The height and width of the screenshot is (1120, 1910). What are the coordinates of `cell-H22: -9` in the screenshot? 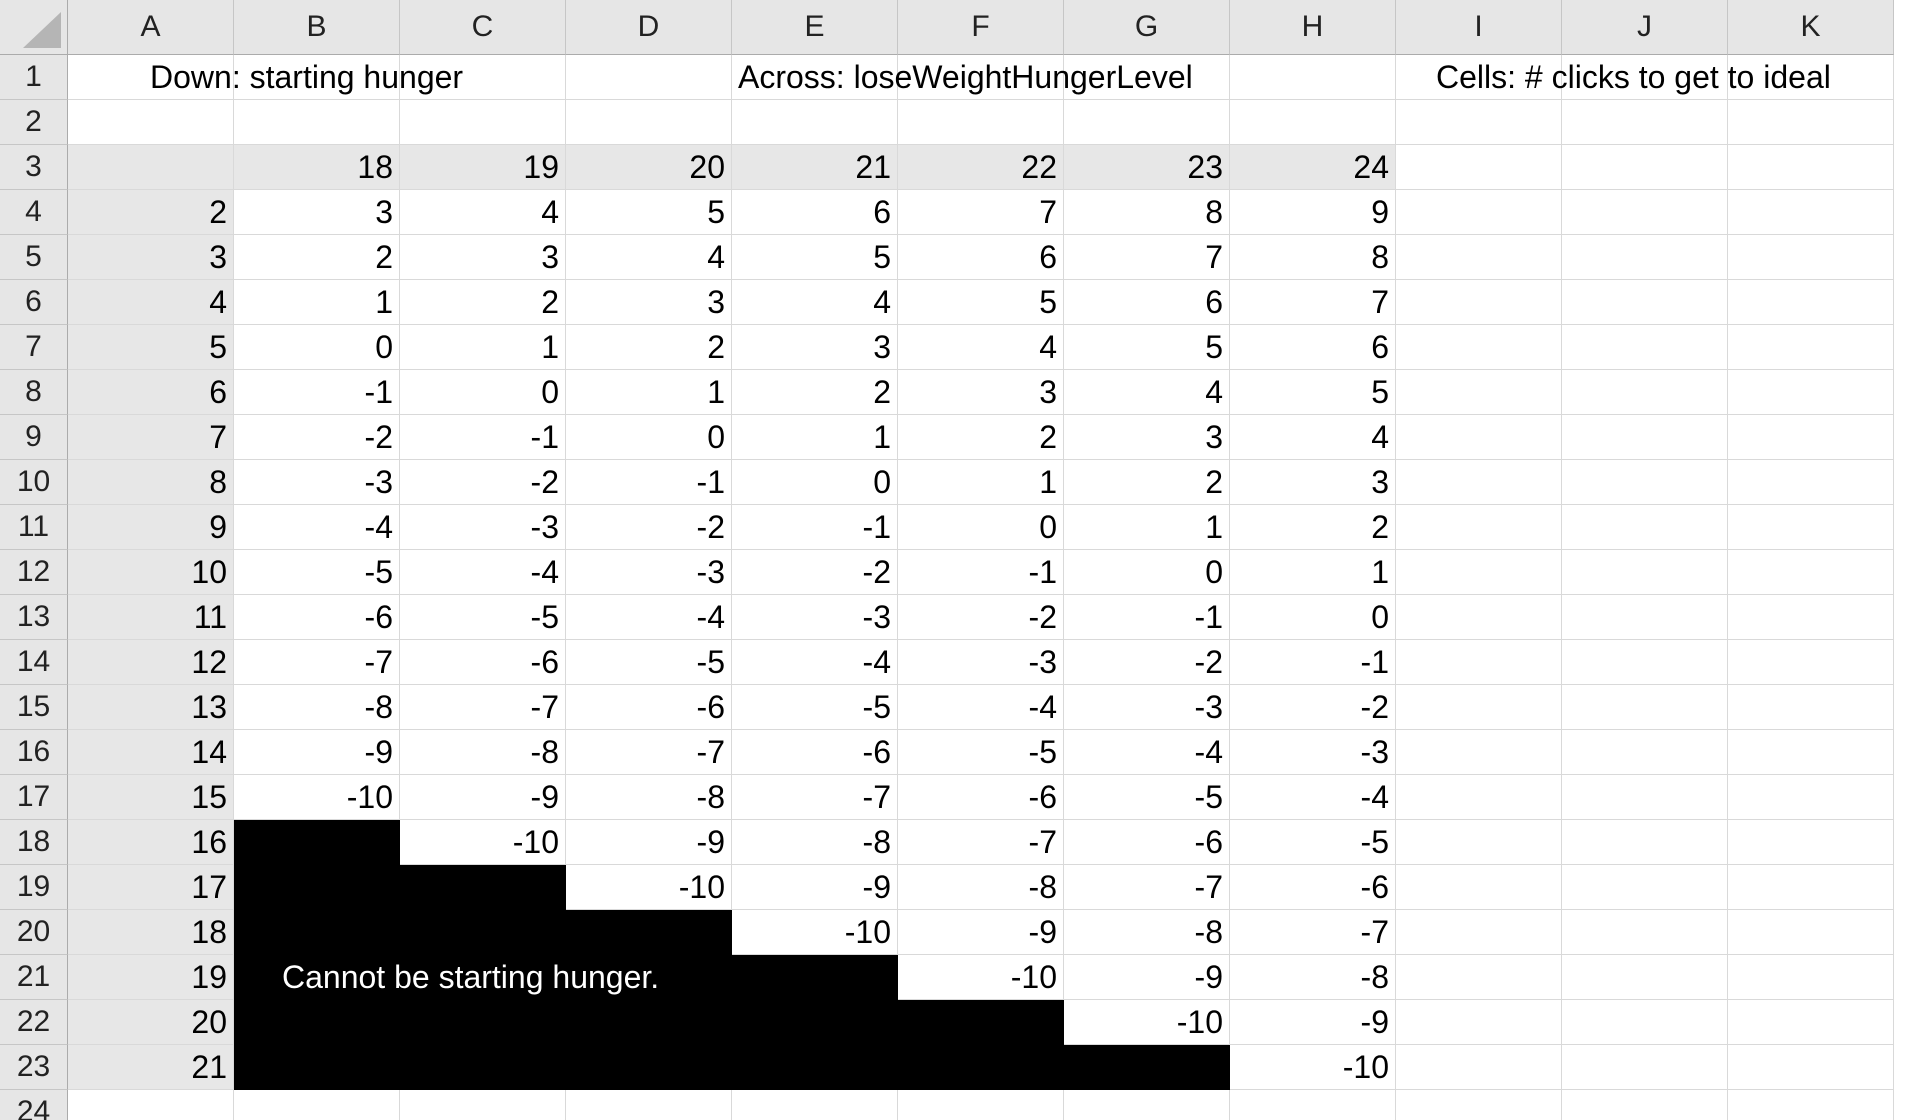 It's located at (1313, 1022).